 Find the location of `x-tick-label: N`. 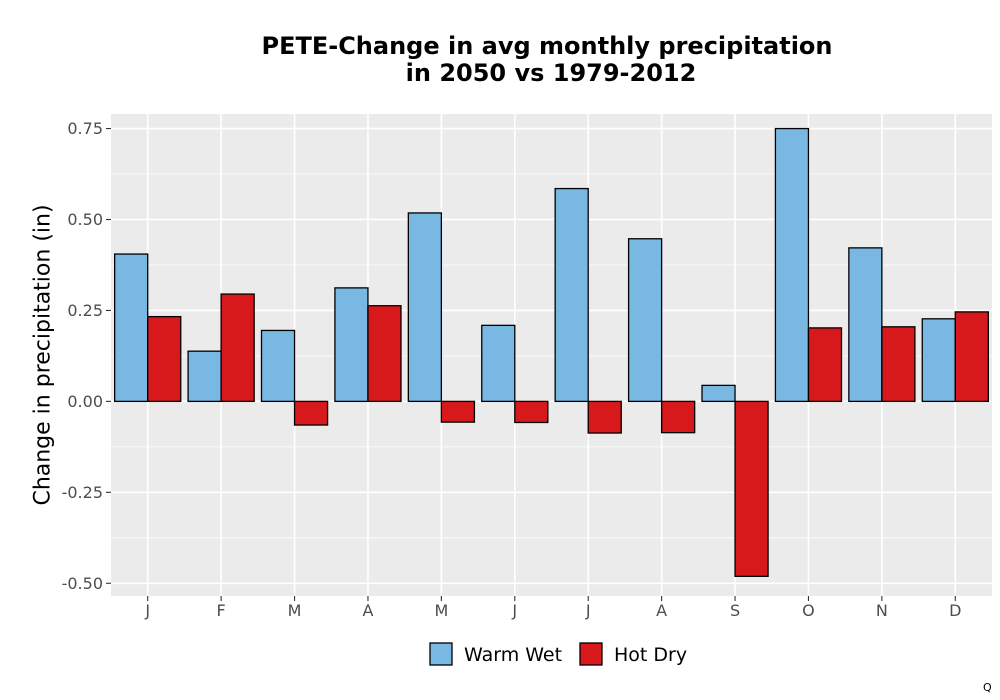

x-tick-label: N is located at coordinates (882, 610).